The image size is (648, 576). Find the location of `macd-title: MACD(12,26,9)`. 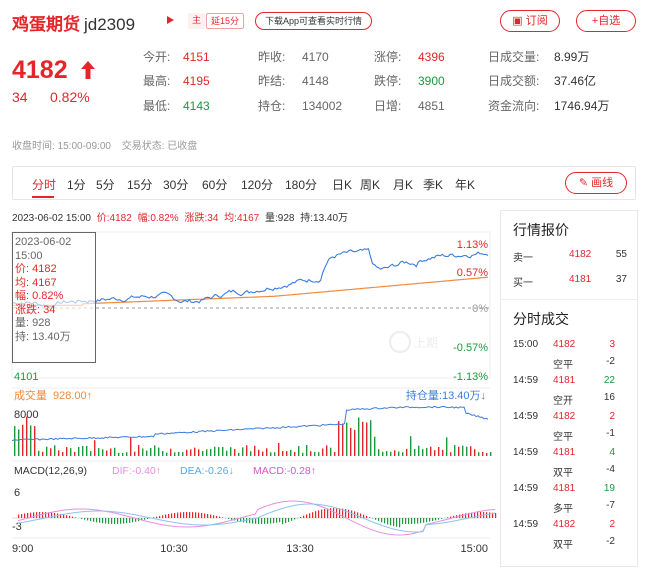

macd-title: MACD(12,26,9) is located at coordinates (50, 471).